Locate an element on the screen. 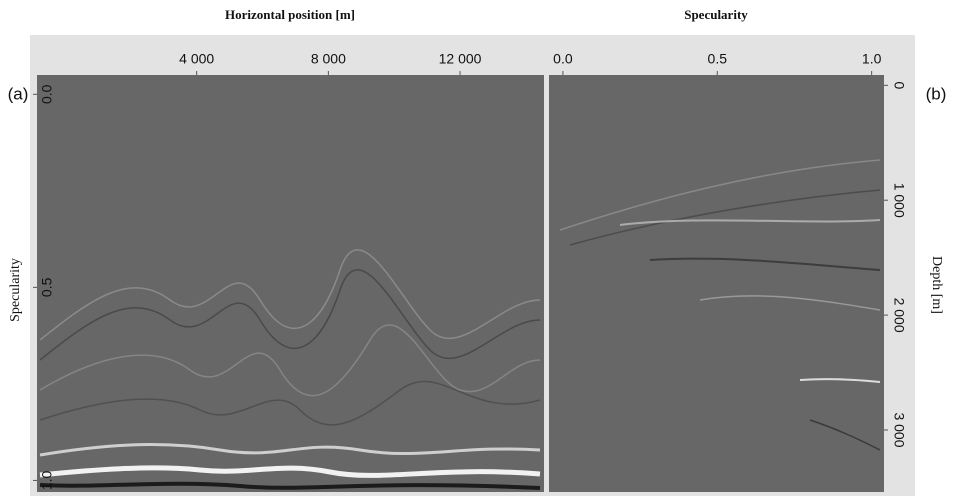 The height and width of the screenshot is (496, 958). x-tick-label: 4 000 is located at coordinates (196, 59).